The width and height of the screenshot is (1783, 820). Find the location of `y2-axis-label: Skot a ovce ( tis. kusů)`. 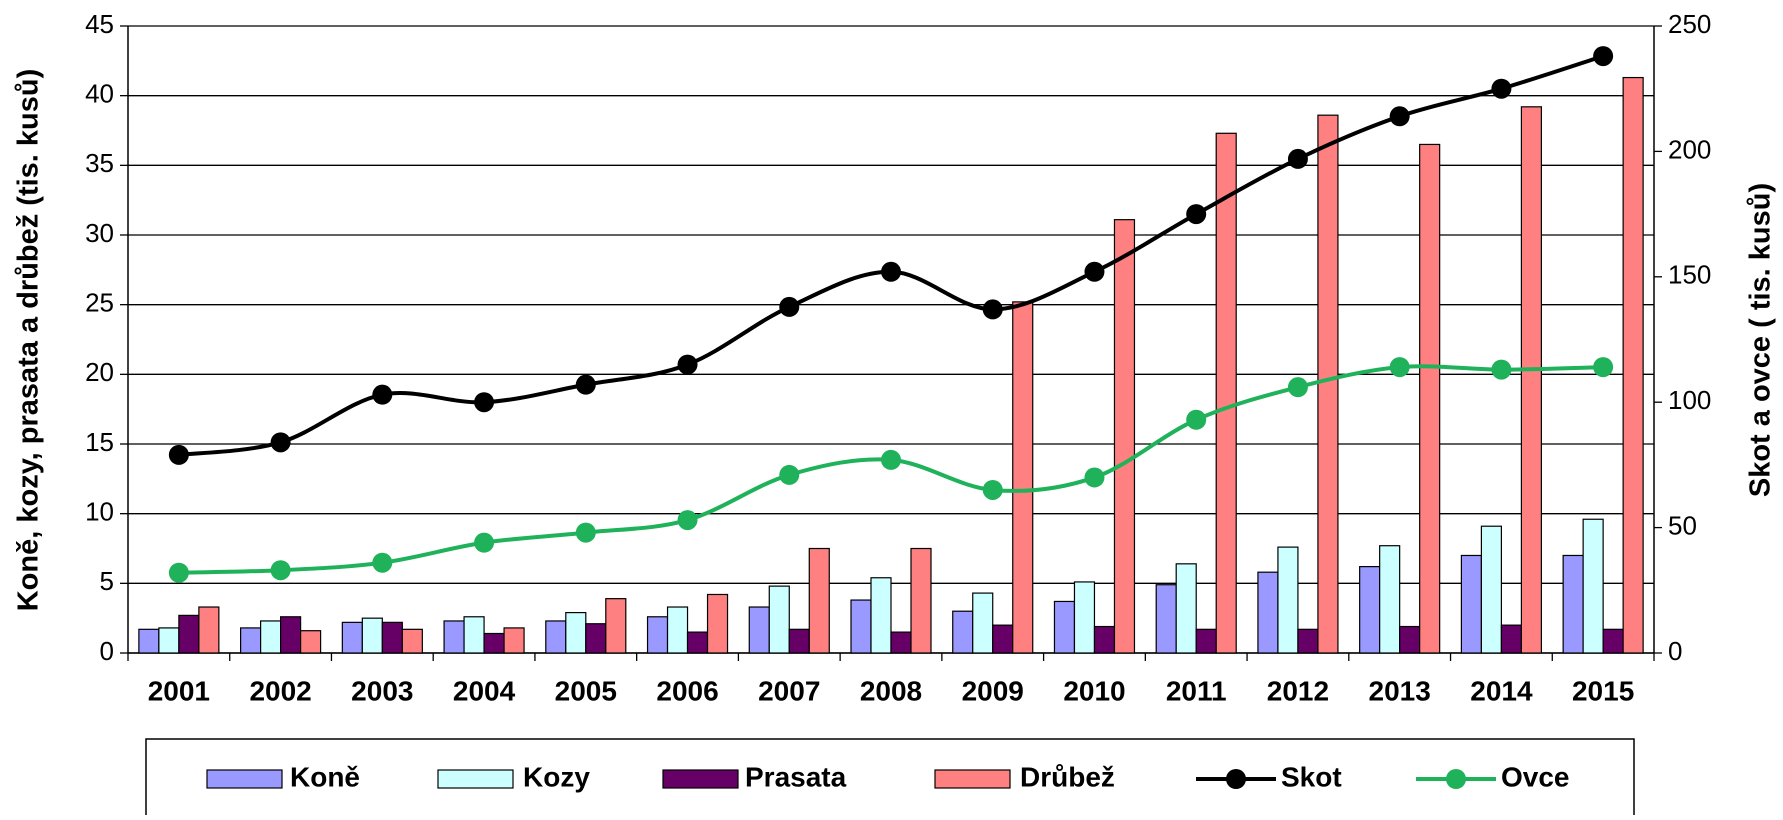

y2-axis-label: Skot a ovce ( tis. kusů) is located at coordinates (1761, 340).